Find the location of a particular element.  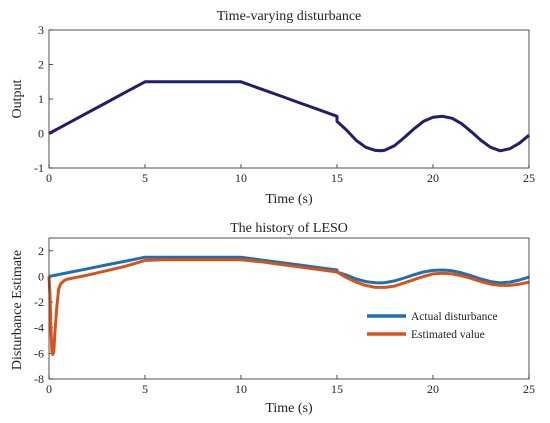

plot-title: The history of LESO is located at coordinates (289, 228).